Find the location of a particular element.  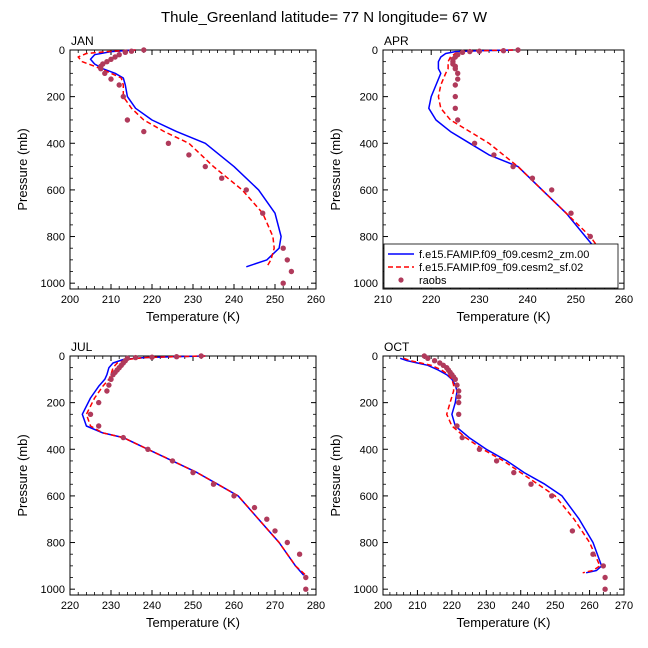

x-tick-label: 210 is located at coordinates (111, 300).